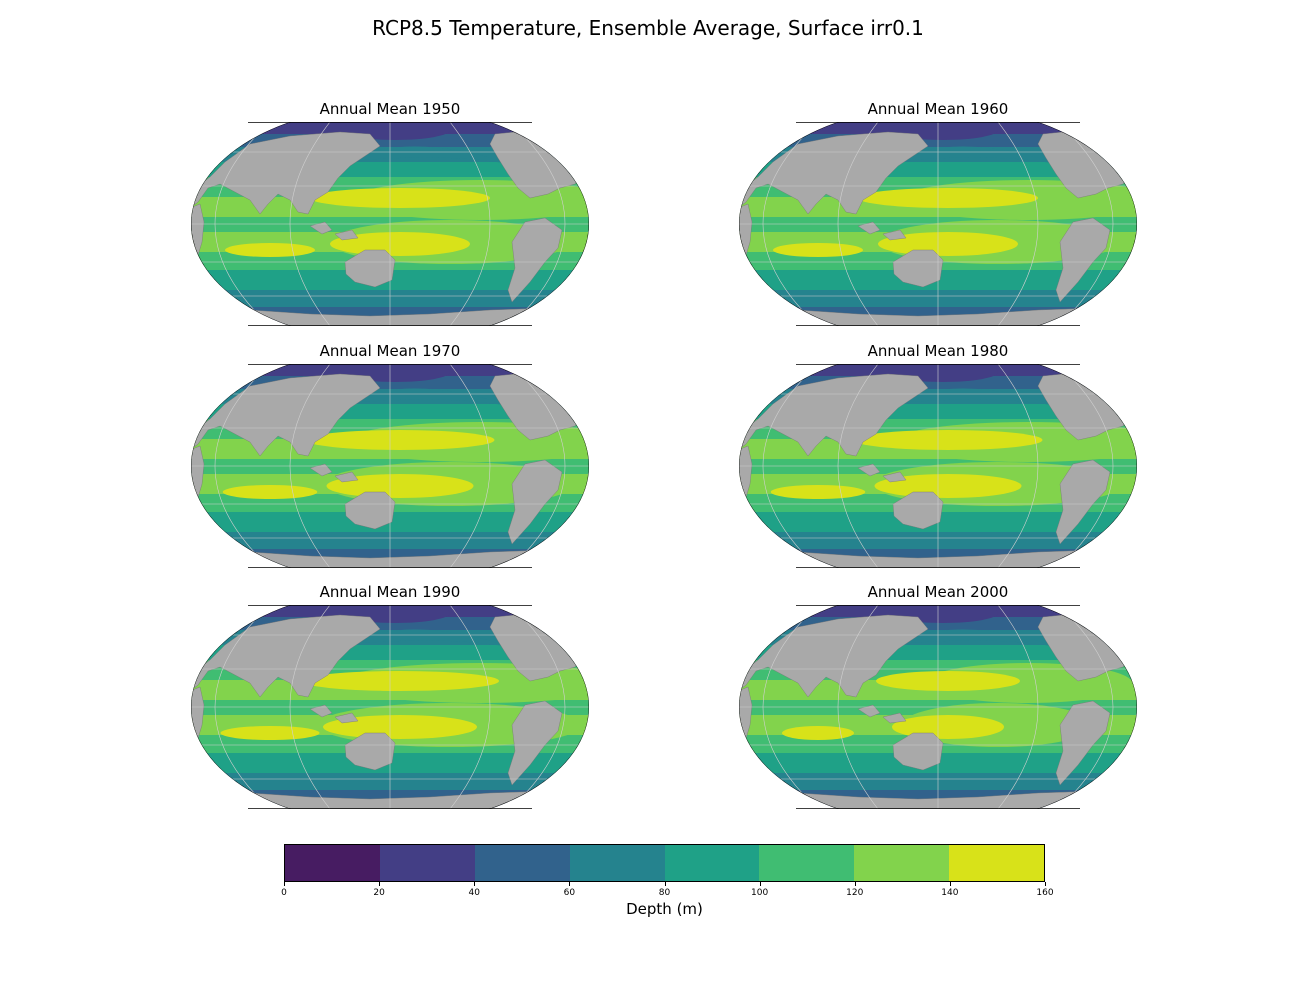  I want to click on colorbar, so click(664, 863).